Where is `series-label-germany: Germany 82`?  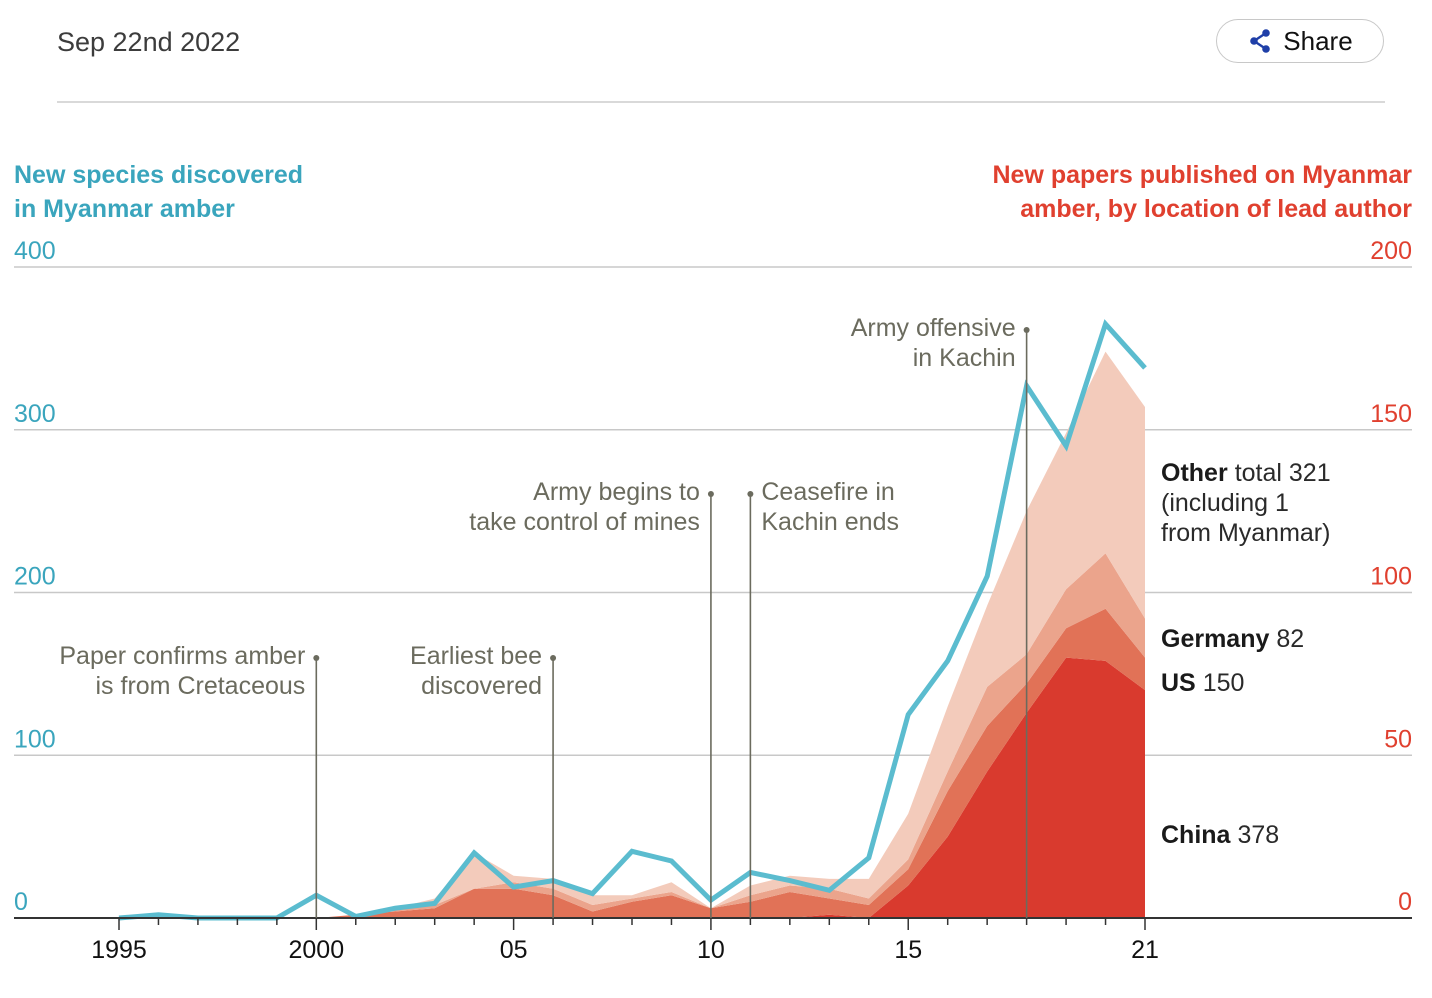 series-label-germany: Germany 82 is located at coordinates (1232, 639).